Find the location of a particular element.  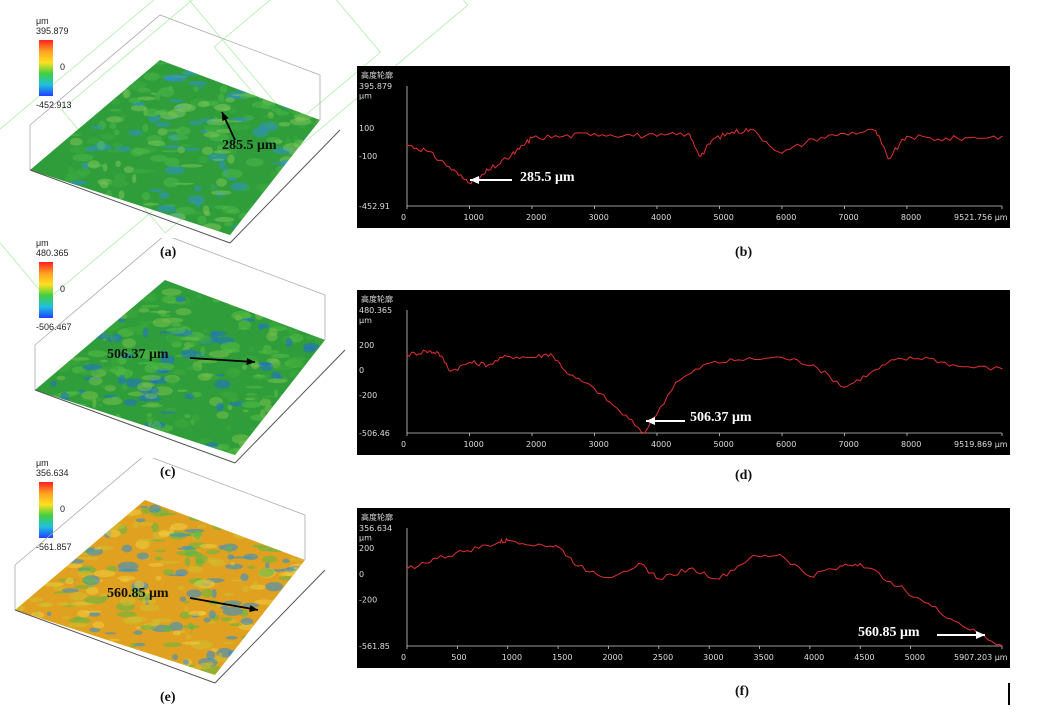

color-legend: μm 480.365 0 -506.467 is located at coordinates (66, 293).